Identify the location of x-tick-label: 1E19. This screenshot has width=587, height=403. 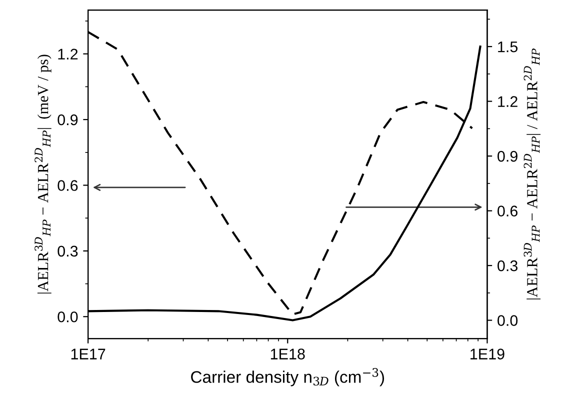
(487, 354).